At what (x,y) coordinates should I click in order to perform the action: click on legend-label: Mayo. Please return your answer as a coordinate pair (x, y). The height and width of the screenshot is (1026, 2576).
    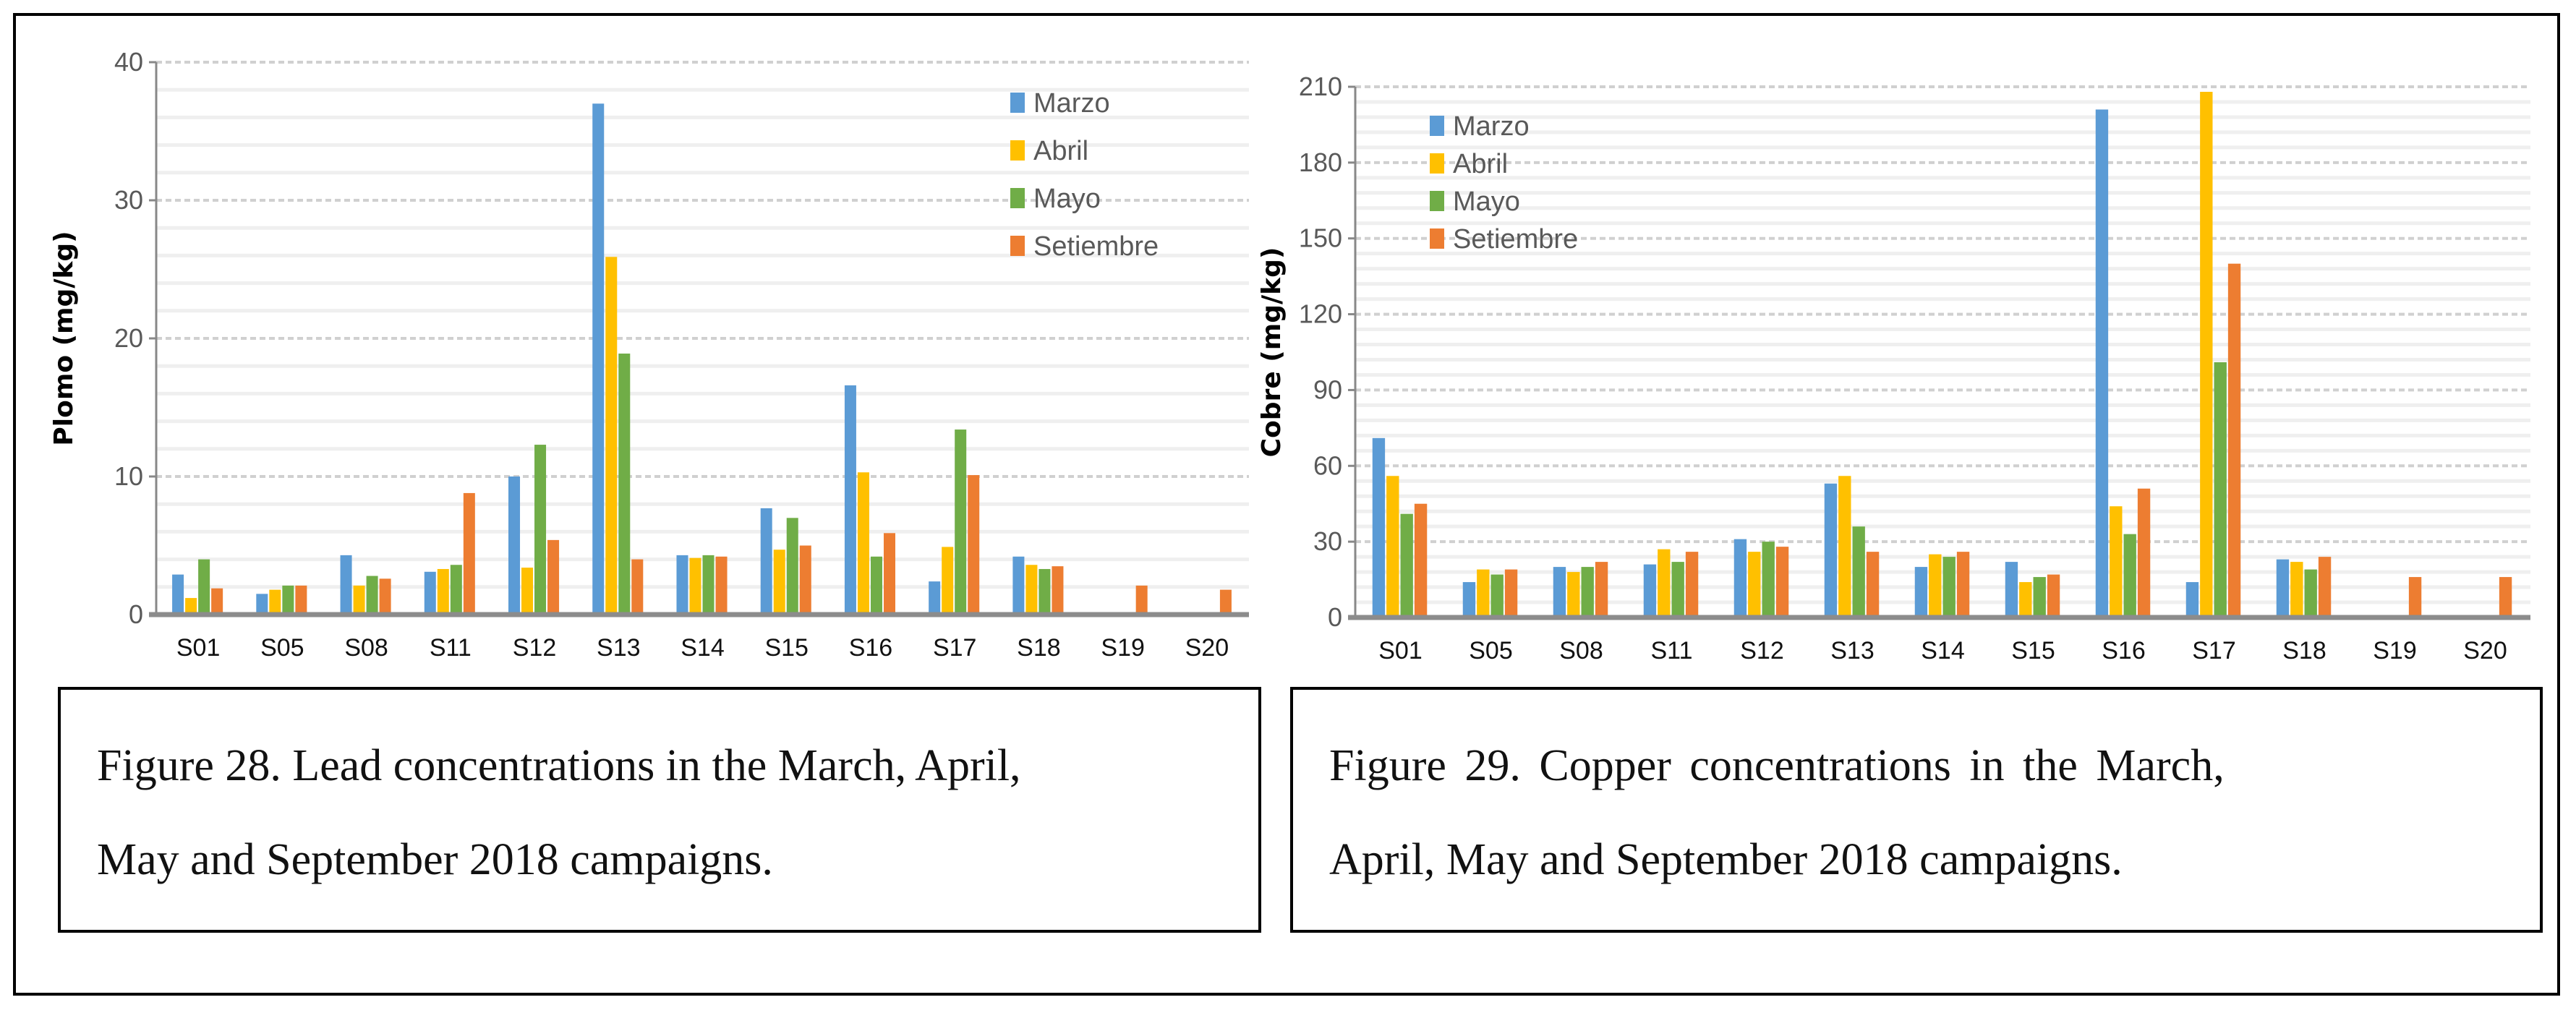
    Looking at the image, I should click on (1067, 199).